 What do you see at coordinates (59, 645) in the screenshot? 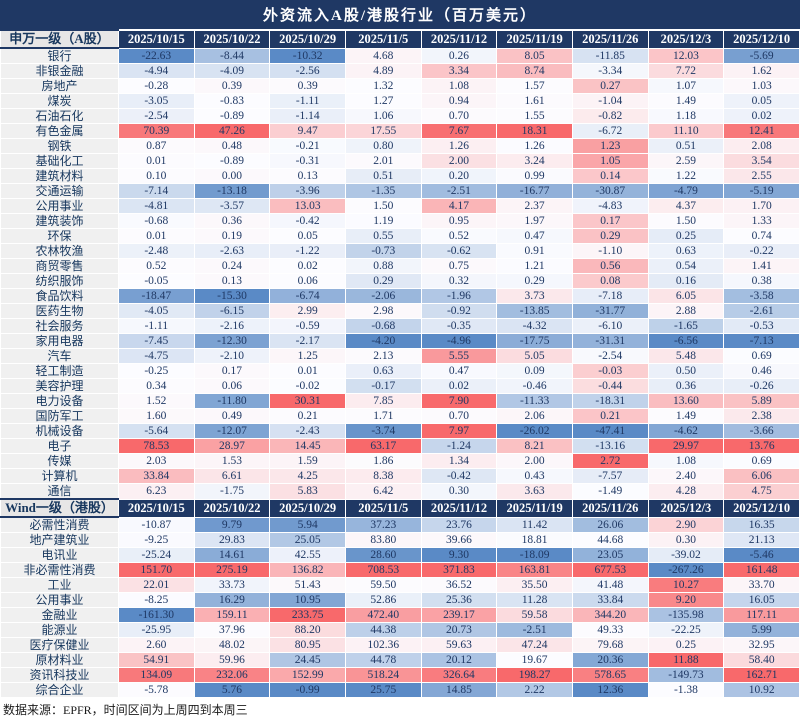
I see `row-label: 医疗保健业` at bounding box center [59, 645].